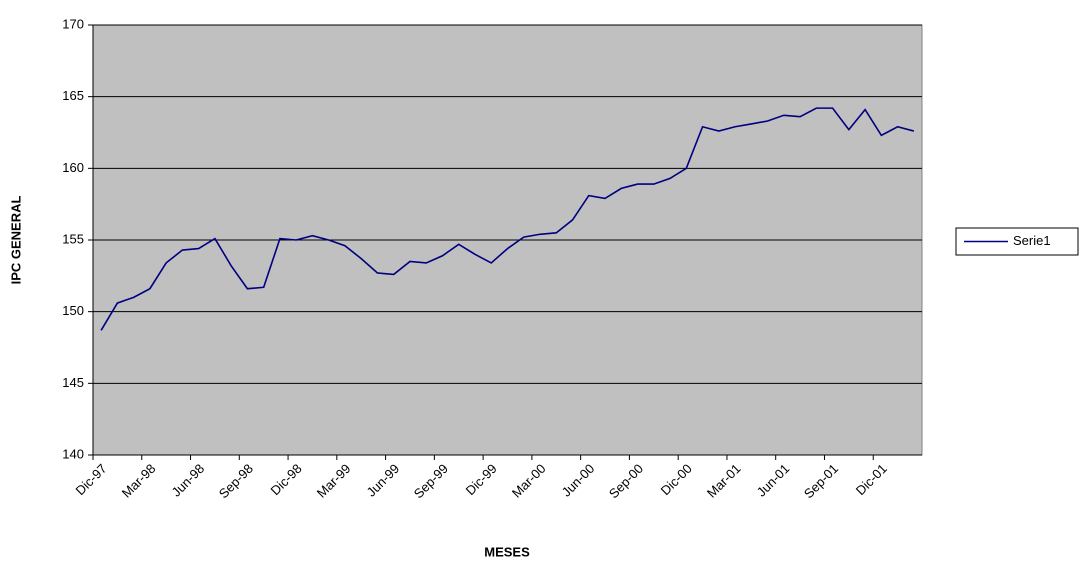 The height and width of the screenshot is (565, 1080). Describe the element at coordinates (383, 480) in the screenshot. I see `x-tick-label: Jun-99` at that location.